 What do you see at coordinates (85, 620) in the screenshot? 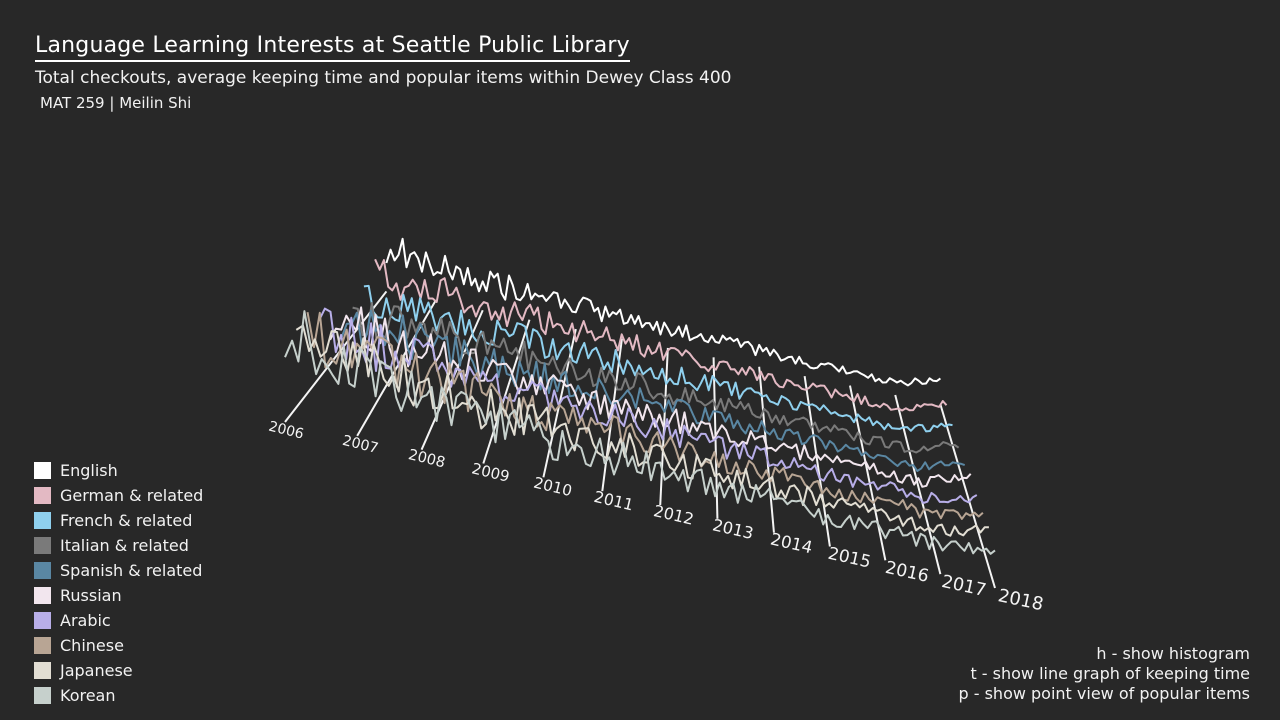
I see `legend-label: Arabic` at bounding box center [85, 620].